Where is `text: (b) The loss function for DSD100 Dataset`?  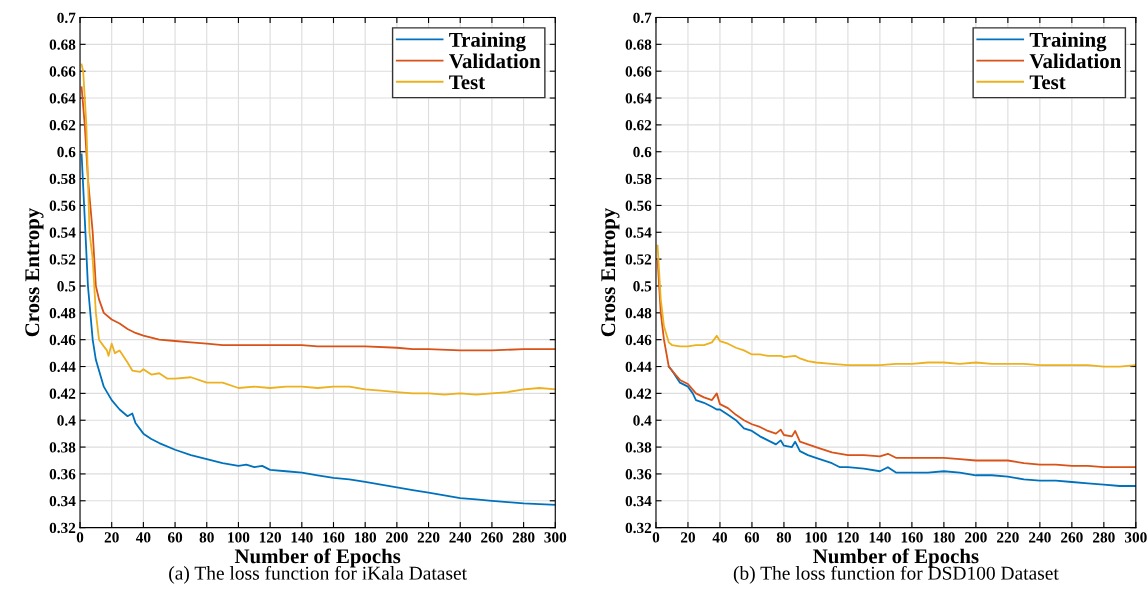 text: (b) The loss function for DSD100 Dataset is located at coordinates (896, 574).